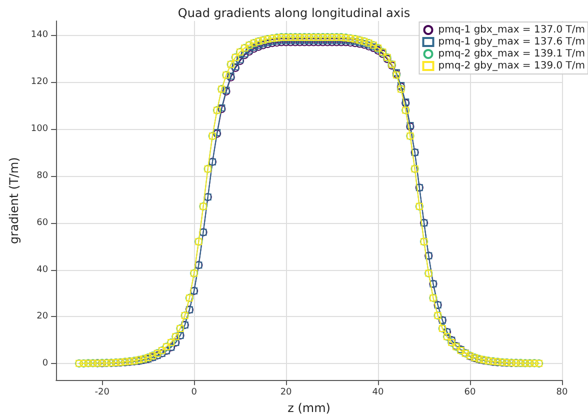 The image size is (588, 419). Describe the element at coordinates (14, 200) in the screenshot. I see `y-axis-title: gradient (T/m)` at that location.